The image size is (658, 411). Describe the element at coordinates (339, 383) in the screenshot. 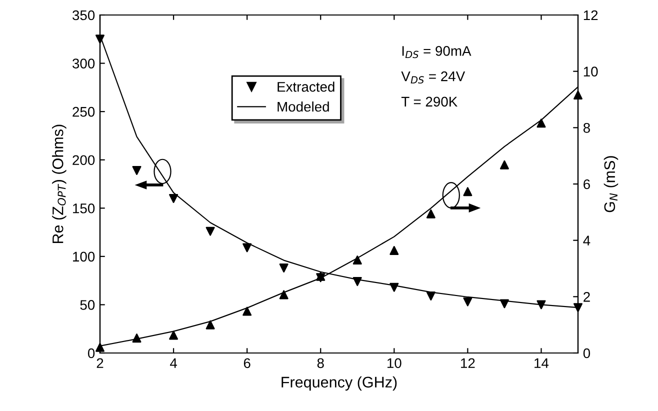

I see `x-axis-title: Frequency (GHz)` at that location.